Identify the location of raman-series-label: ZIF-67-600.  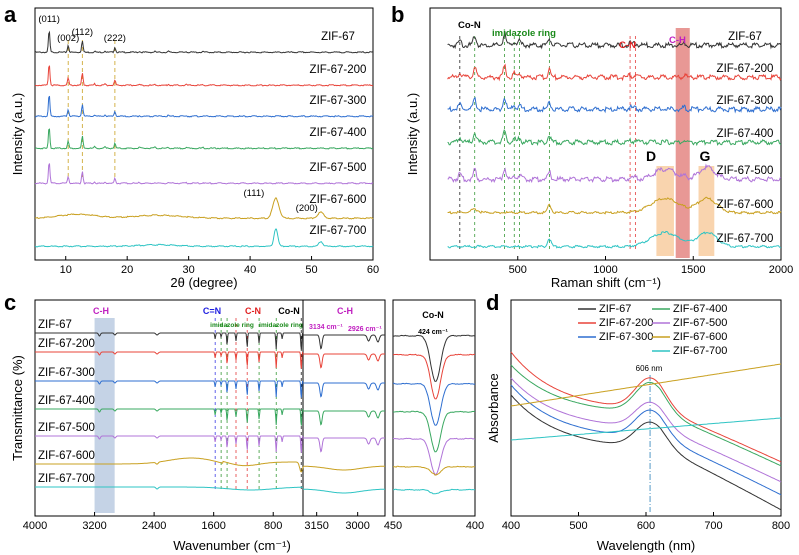
(745, 205).